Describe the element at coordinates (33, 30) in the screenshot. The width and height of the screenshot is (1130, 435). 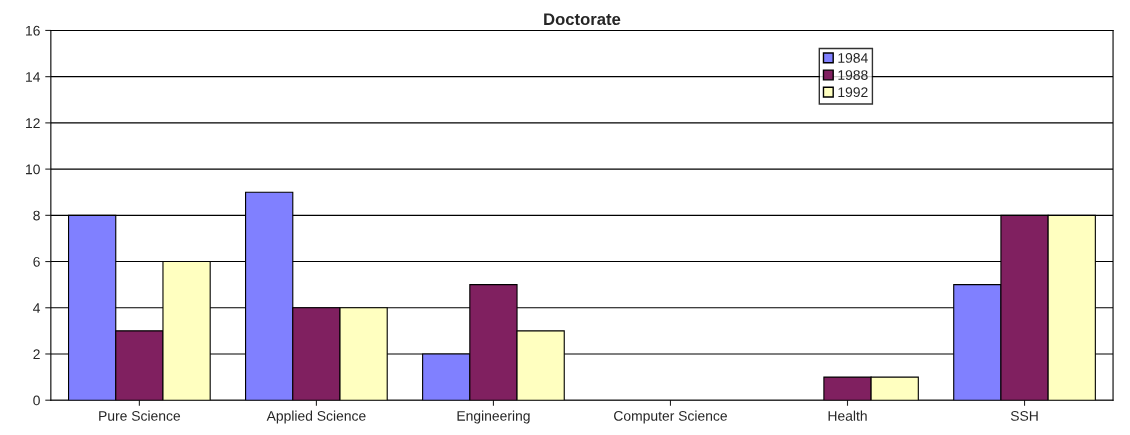
I see `y-tick-label: 16` at that location.